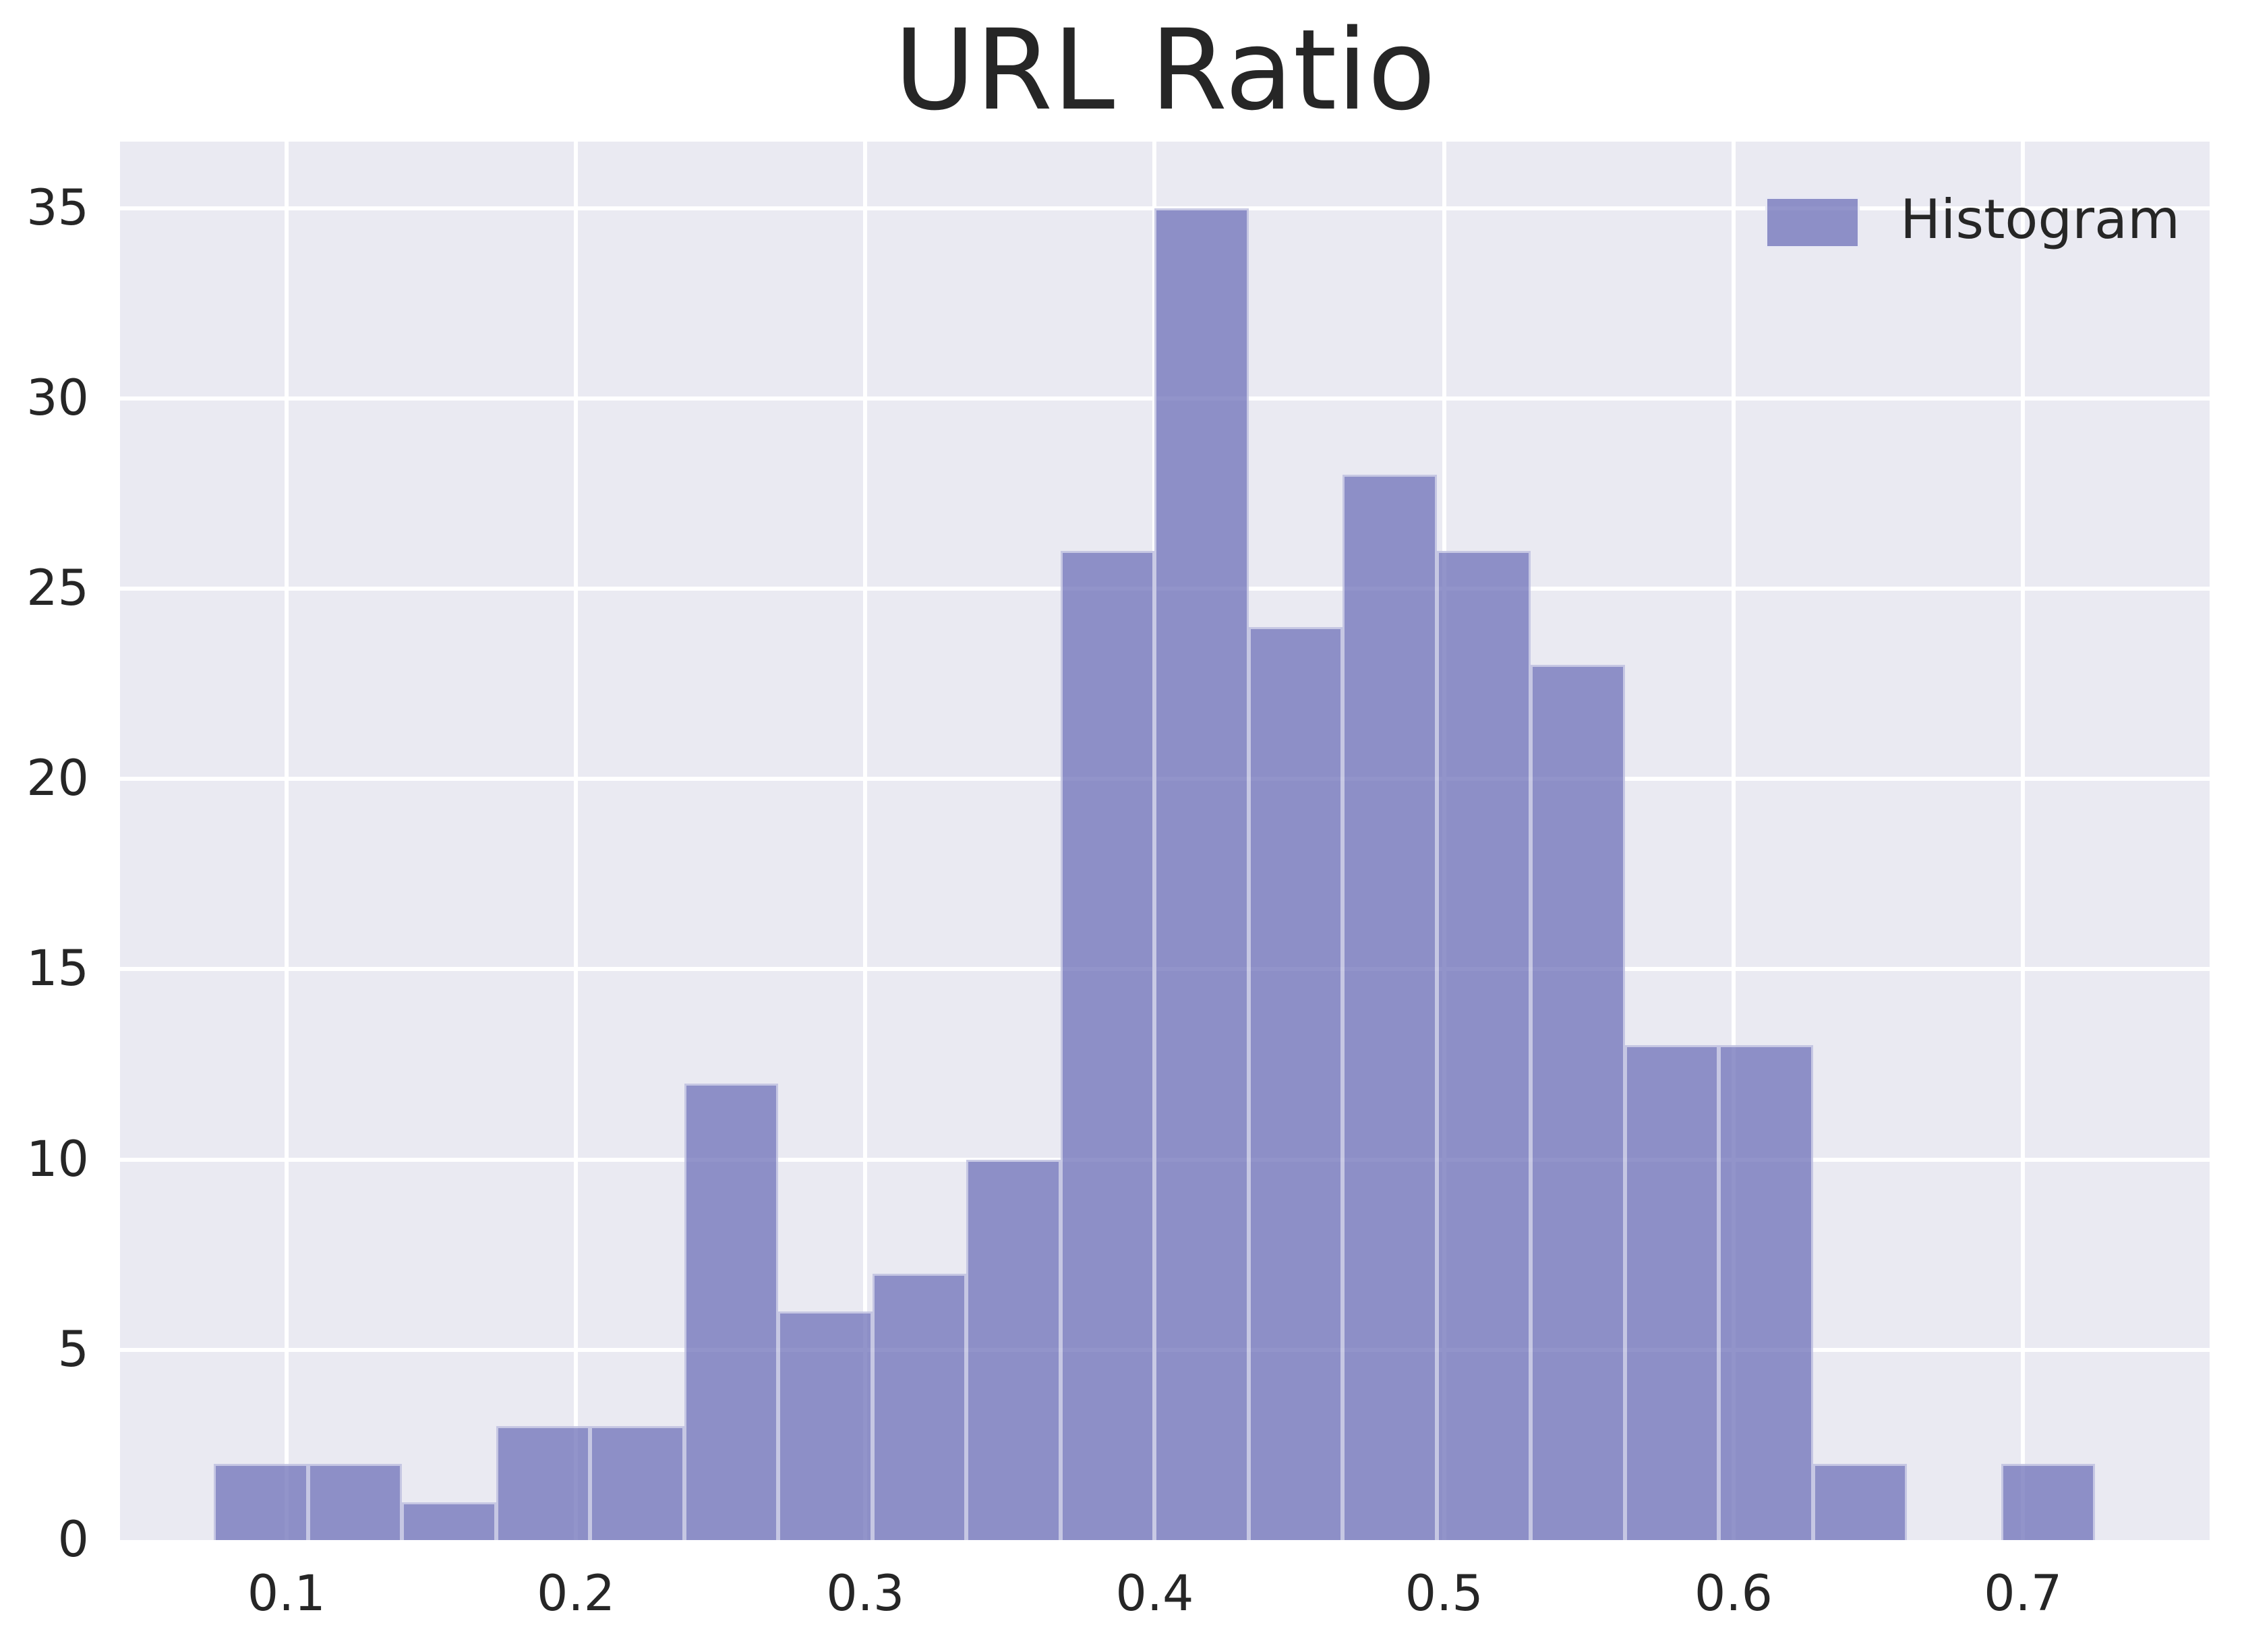 Image resolution: width=2242 pixels, height=1652 pixels. What do you see at coordinates (57, 589) in the screenshot?
I see `y-tick-label: 25` at bounding box center [57, 589].